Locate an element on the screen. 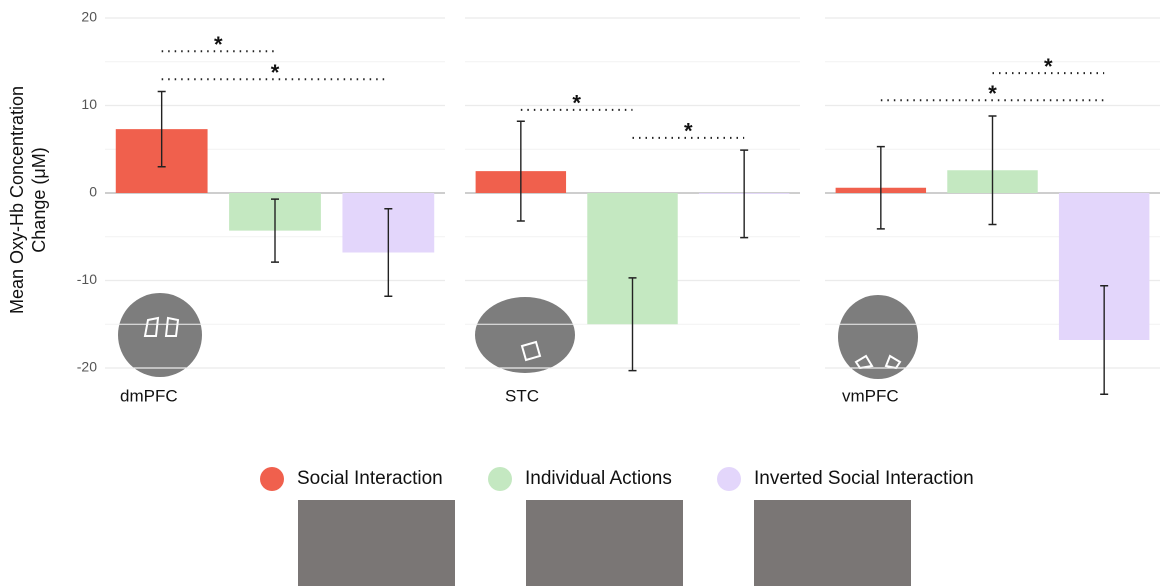 The width and height of the screenshot is (1160, 586). y-tick-label: -10 is located at coordinates (87, 279).